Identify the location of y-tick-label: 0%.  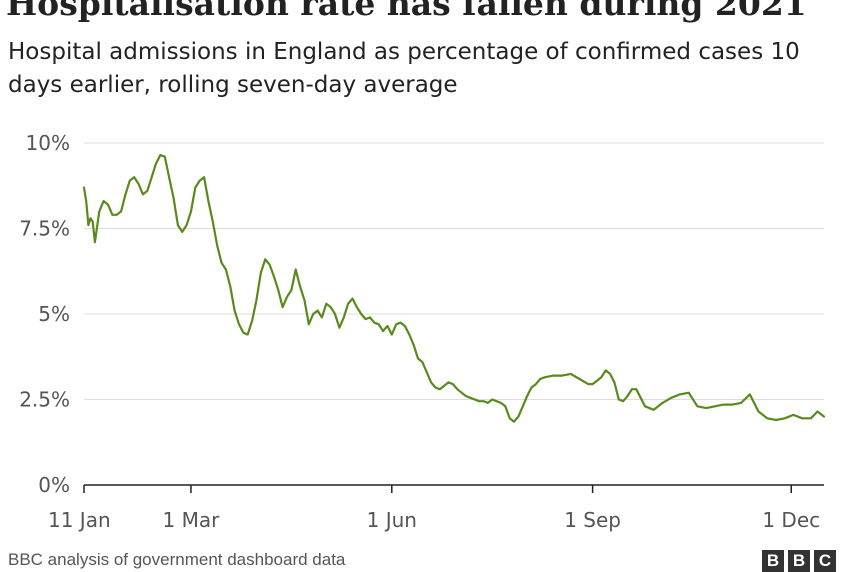
(54, 485).